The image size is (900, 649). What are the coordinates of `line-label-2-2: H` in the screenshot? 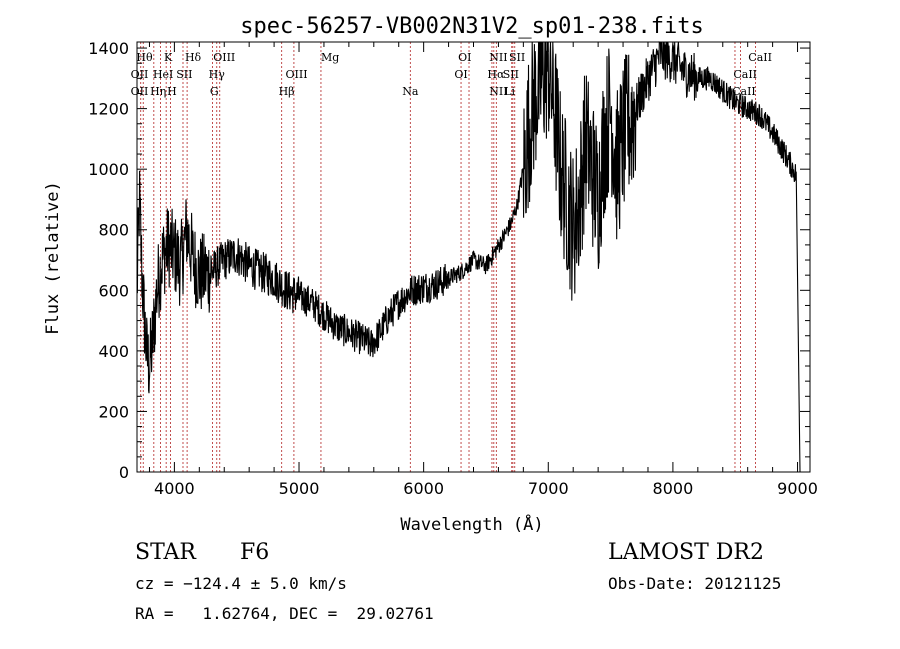 It's located at (172, 91).